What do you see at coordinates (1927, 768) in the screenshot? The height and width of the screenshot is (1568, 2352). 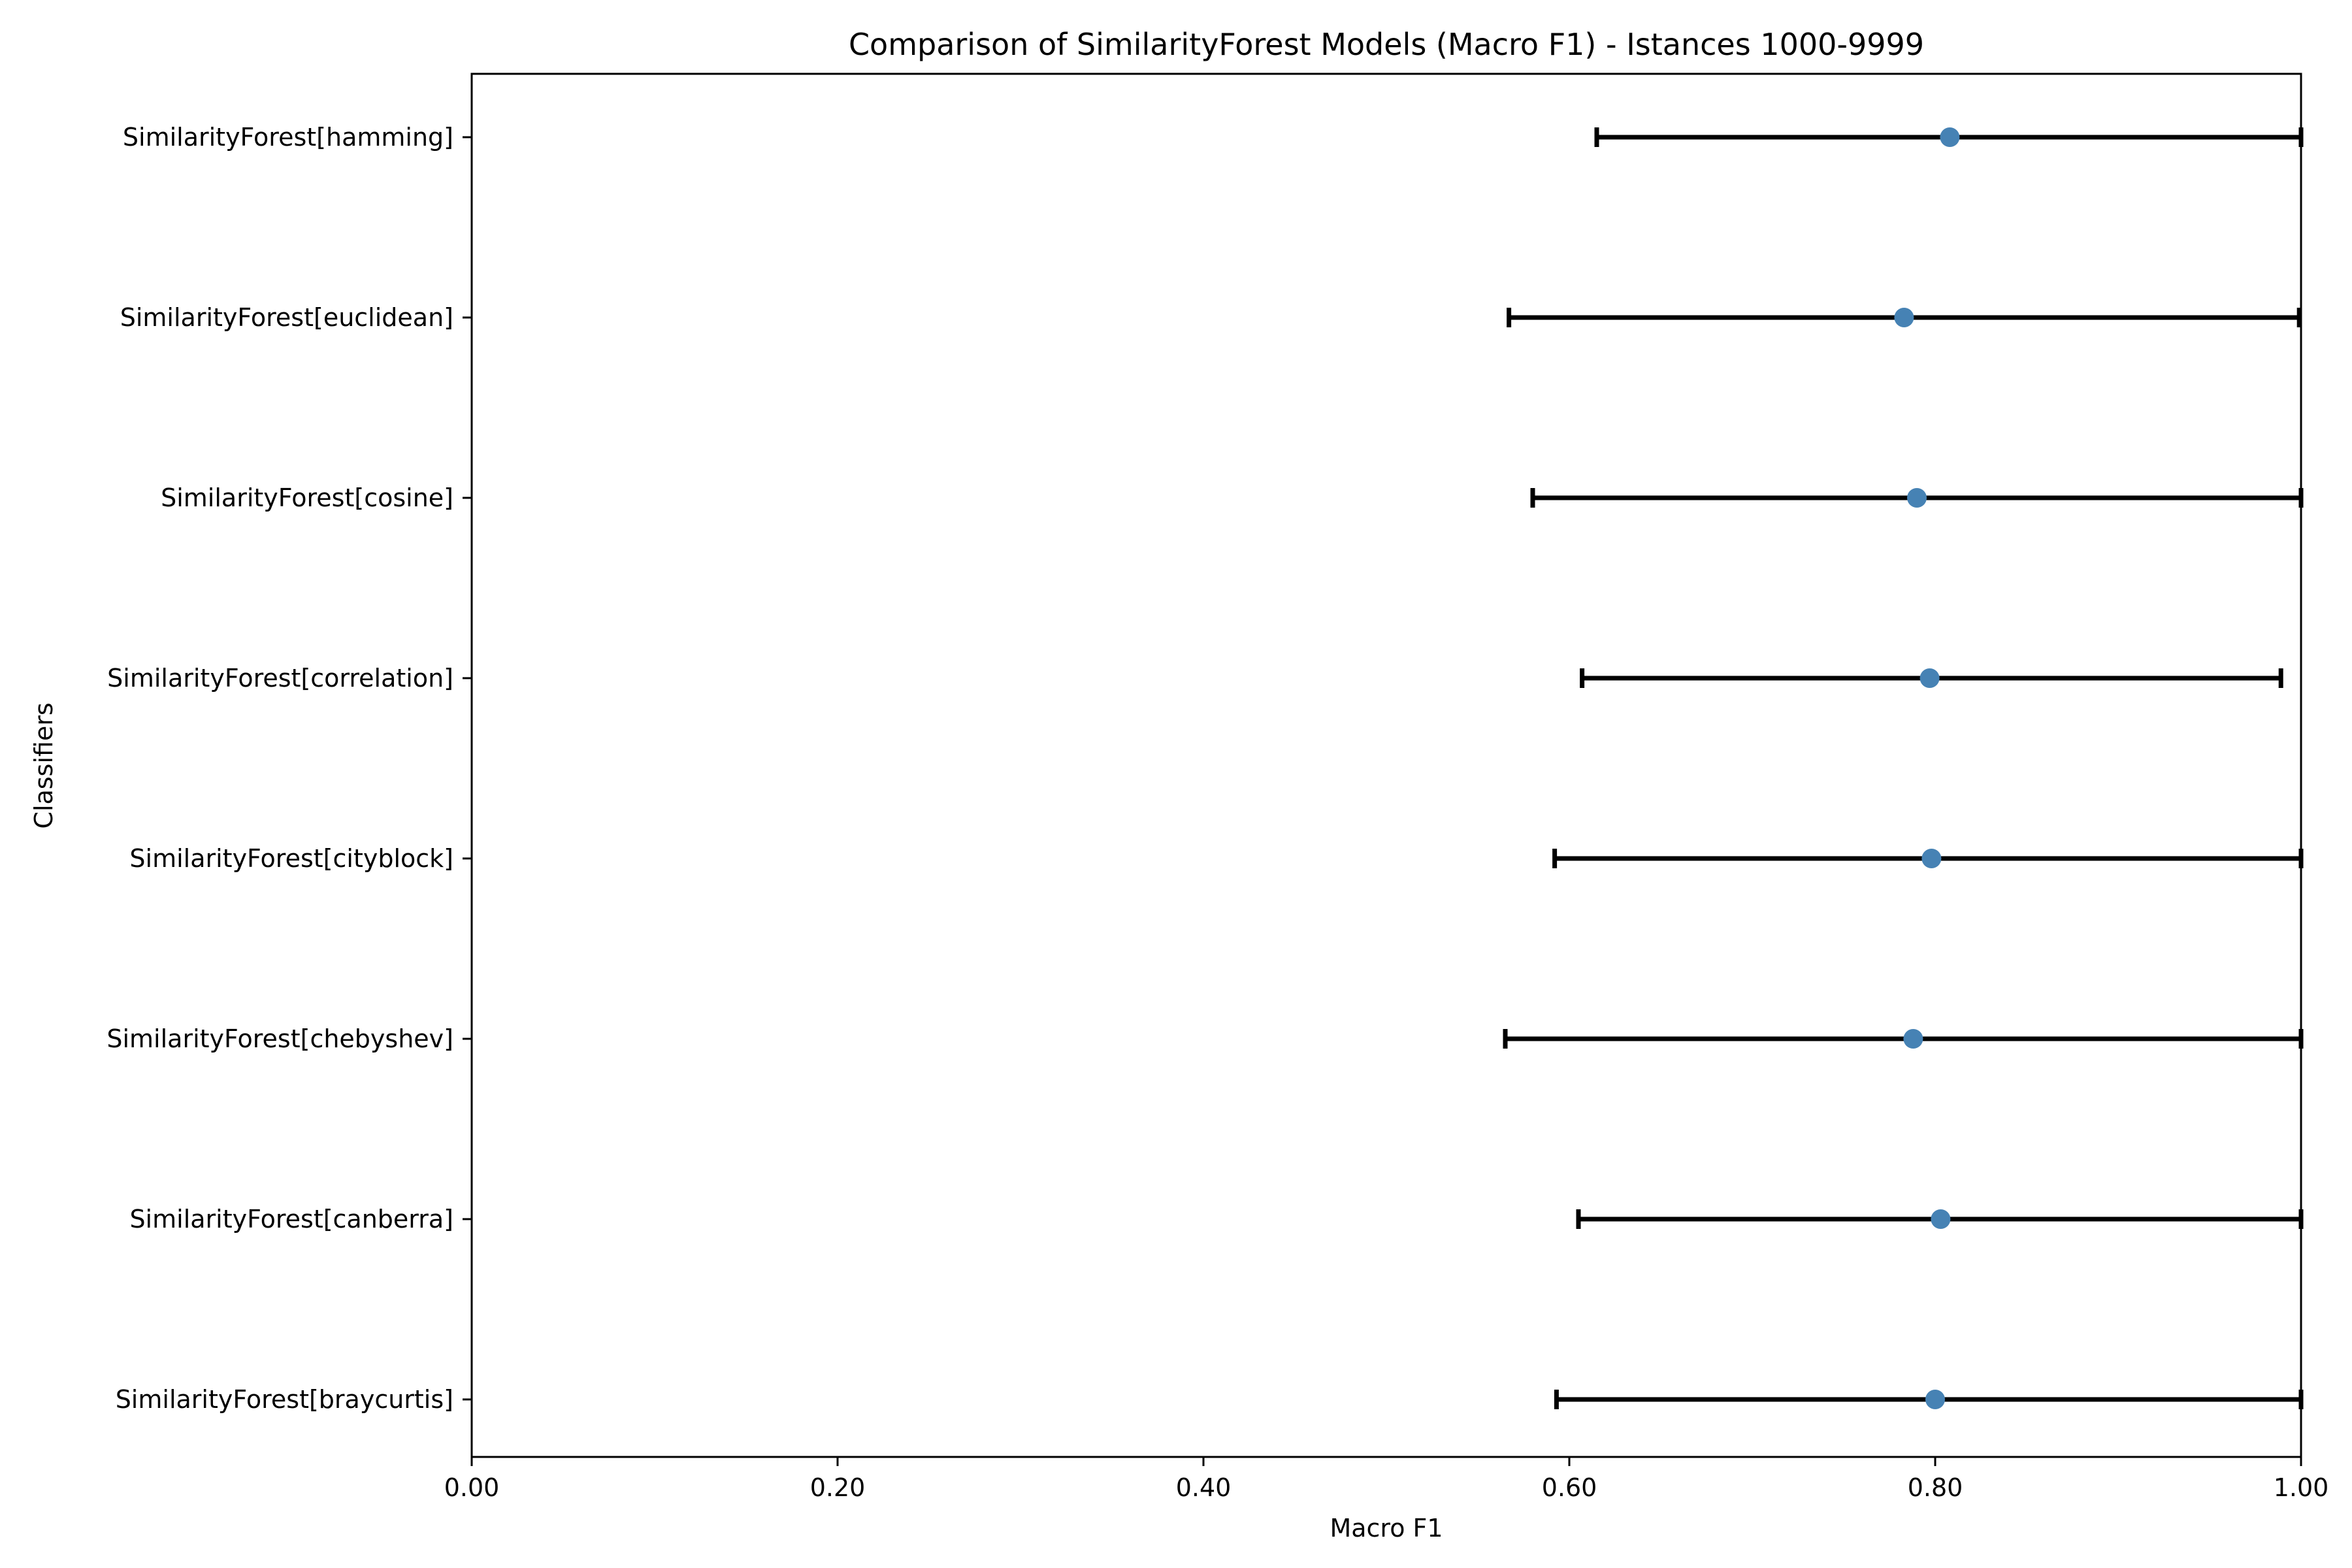 I see `data-points` at bounding box center [1927, 768].